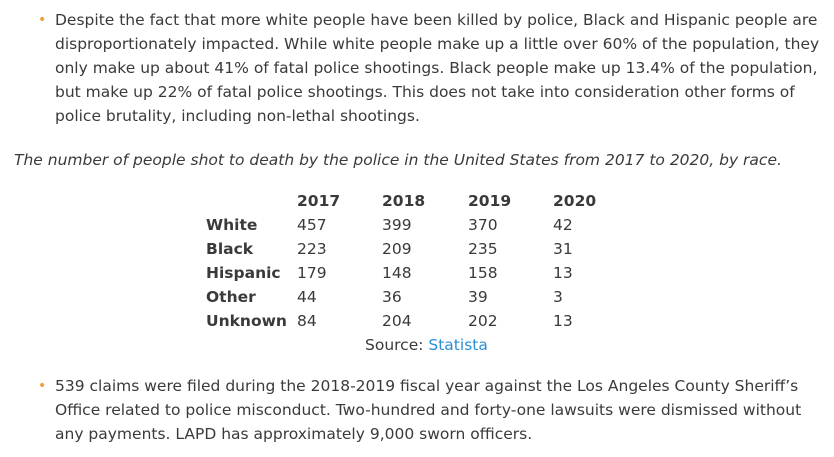 The height and width of the screenshot is (457, 834). I want to click on row-label: Black, so click(230, 249).